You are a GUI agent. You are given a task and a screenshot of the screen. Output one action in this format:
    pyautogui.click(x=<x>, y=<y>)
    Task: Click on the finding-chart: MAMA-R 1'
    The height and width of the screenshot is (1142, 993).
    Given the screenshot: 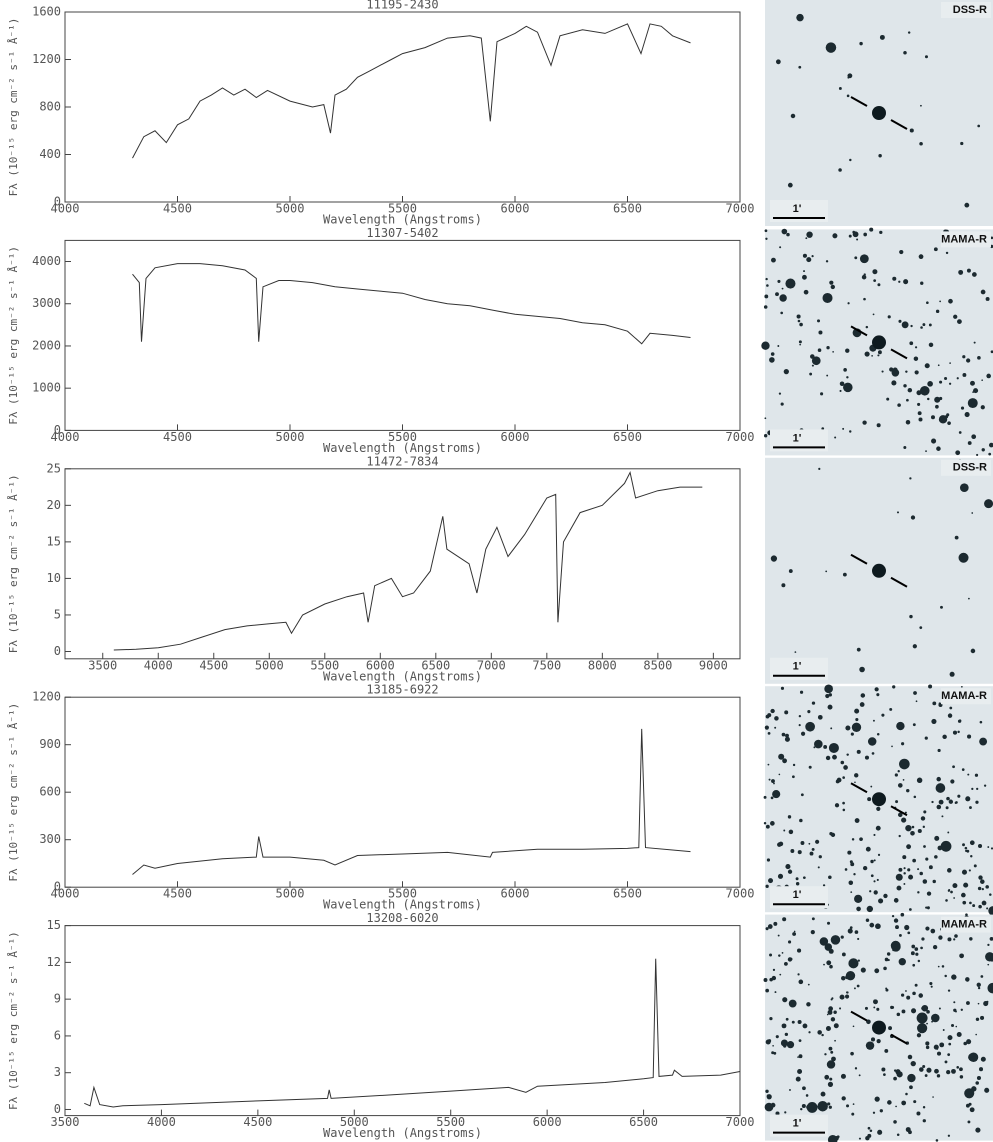 What is the action you would take?
    pyautogui.click(x=877, y=342)
    